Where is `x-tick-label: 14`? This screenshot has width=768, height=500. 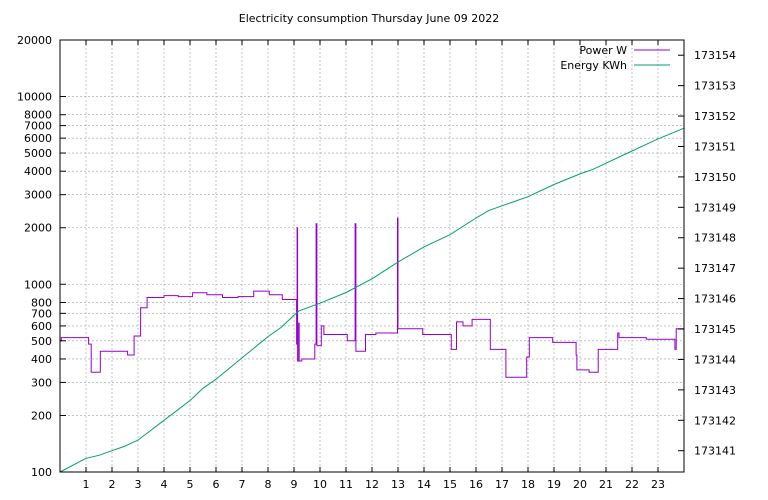 x-tick-label: 14 is located at coordinates (424, 484).